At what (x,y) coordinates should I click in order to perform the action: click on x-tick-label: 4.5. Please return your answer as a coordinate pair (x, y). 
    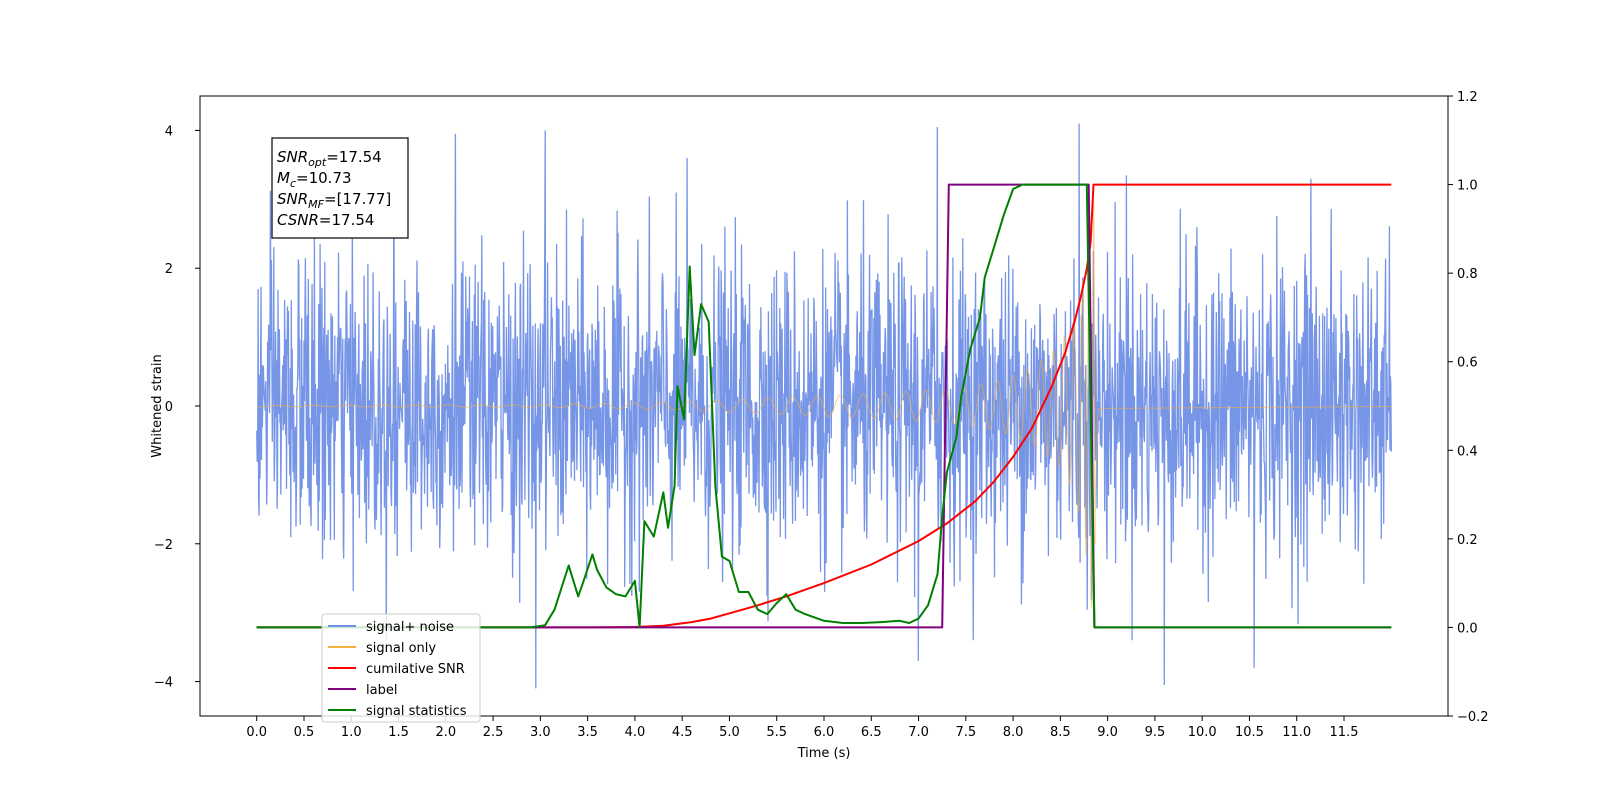
    Looking at the image, I should click on (682, 732).